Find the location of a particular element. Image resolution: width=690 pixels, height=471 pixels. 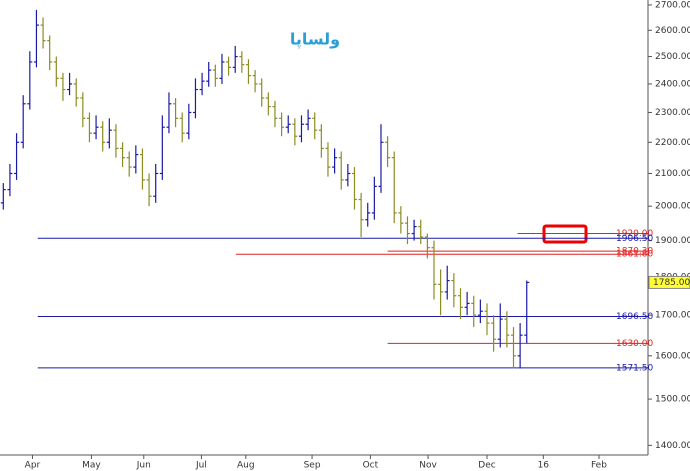

x-tick-label: Sep is located at coordinates (312, 466).